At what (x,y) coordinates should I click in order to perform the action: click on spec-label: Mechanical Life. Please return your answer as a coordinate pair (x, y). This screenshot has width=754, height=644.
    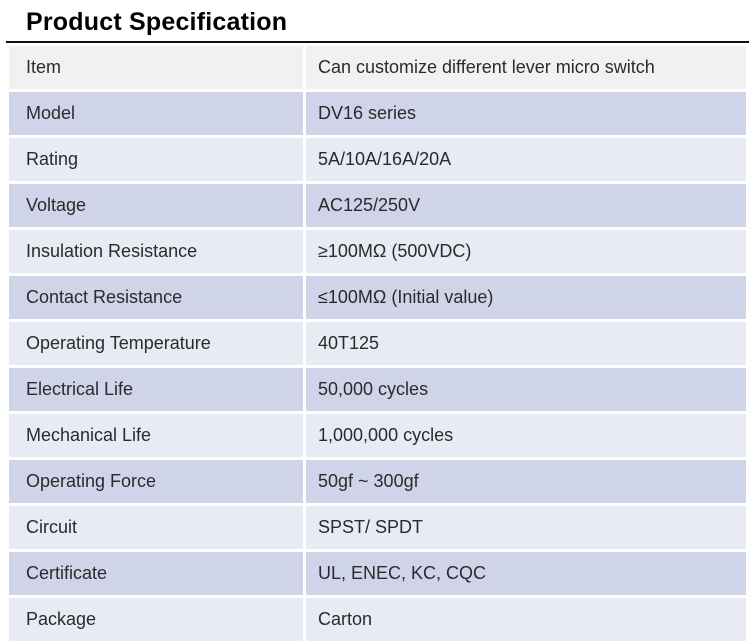
    Looking at the image, I should click on (156, 435).